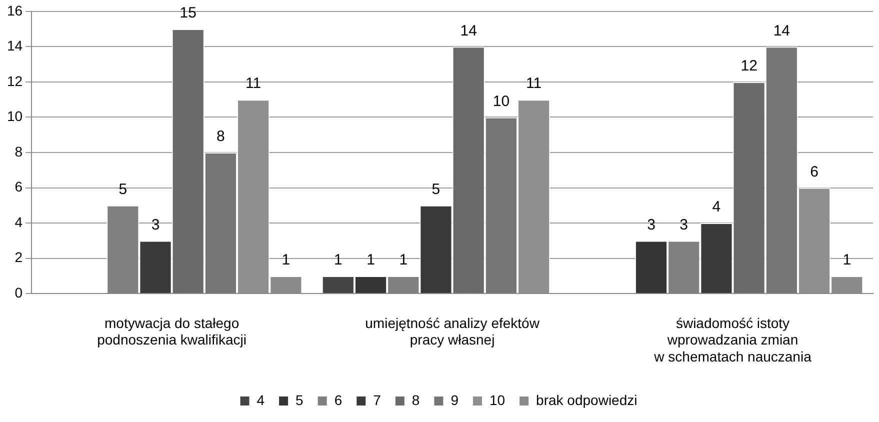 The height and width of the screenshot is (422, 879). What do you see at coordinates (14, 46) in the screenshot?
I see `y-tick-label: 14` at bounding box center [14, 46].